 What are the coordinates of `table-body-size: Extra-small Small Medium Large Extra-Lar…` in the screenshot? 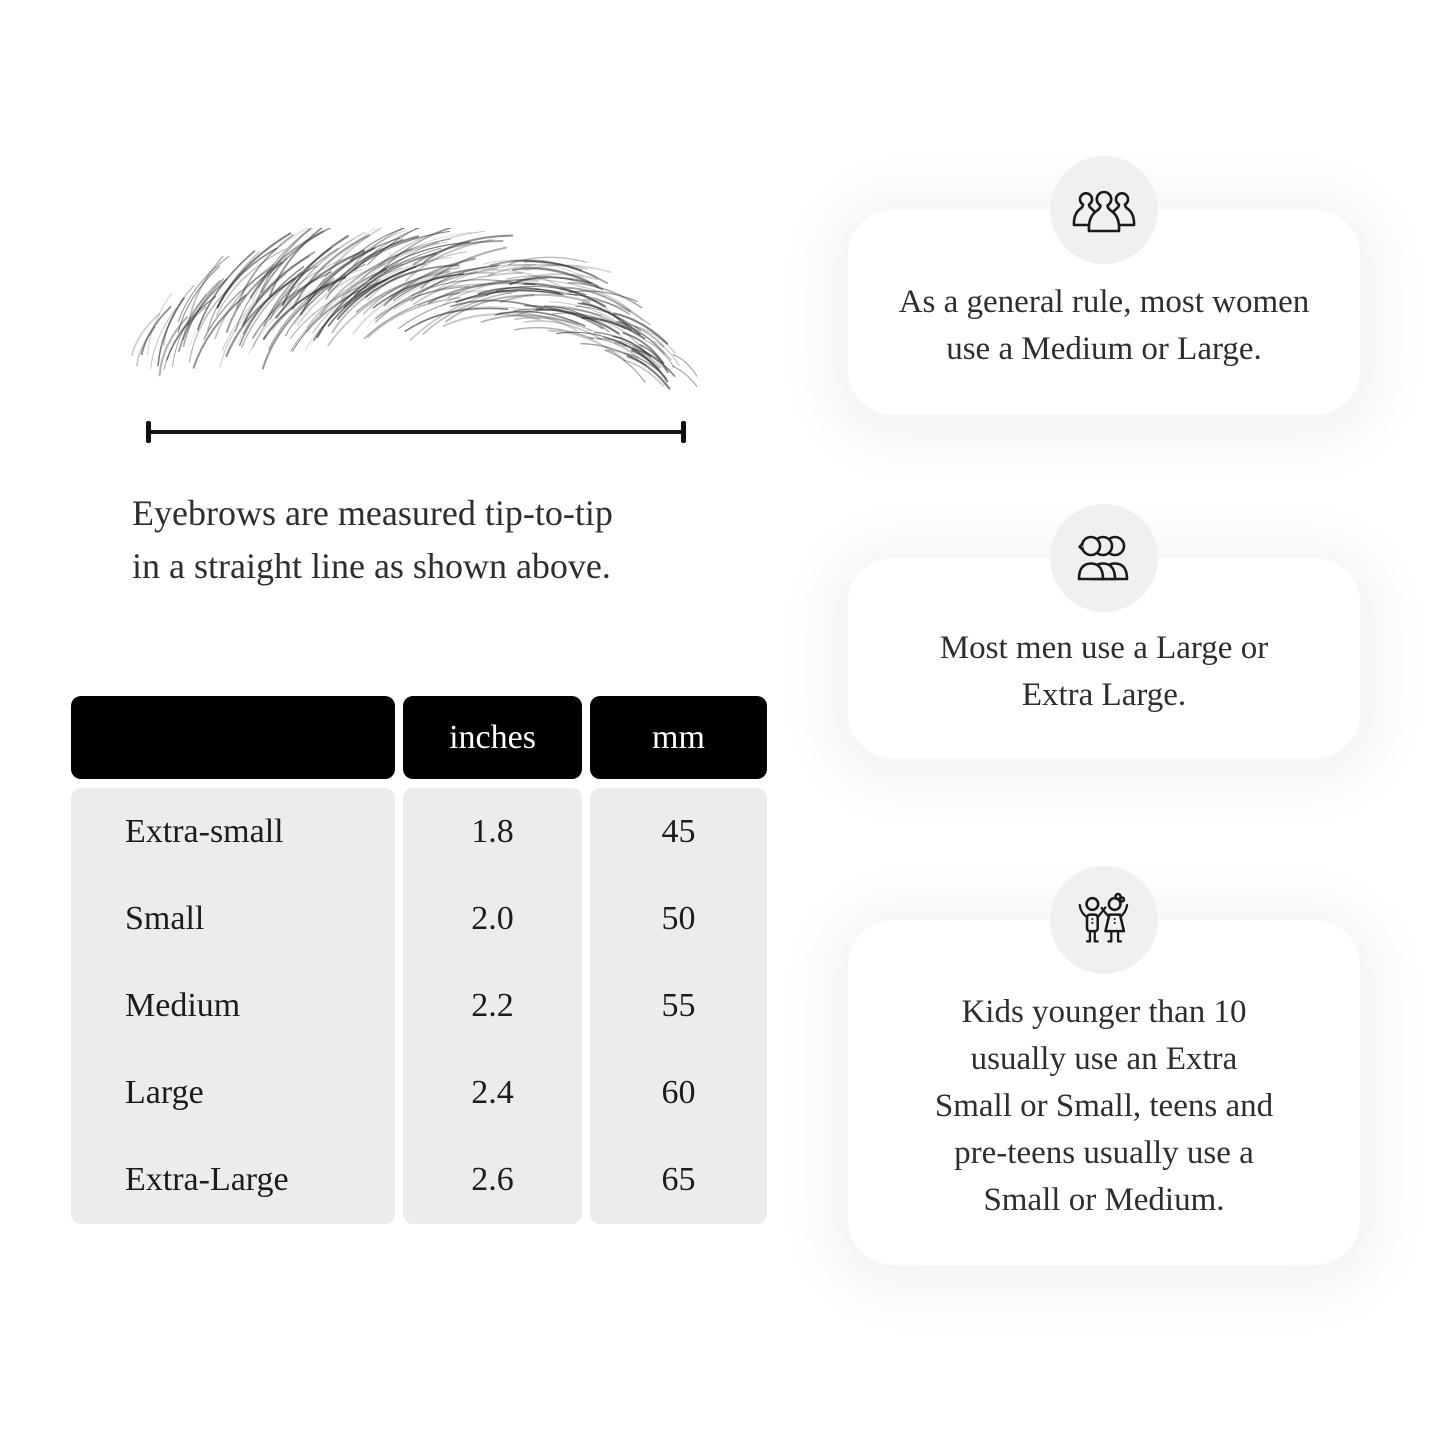 It's located at (233, 1006).